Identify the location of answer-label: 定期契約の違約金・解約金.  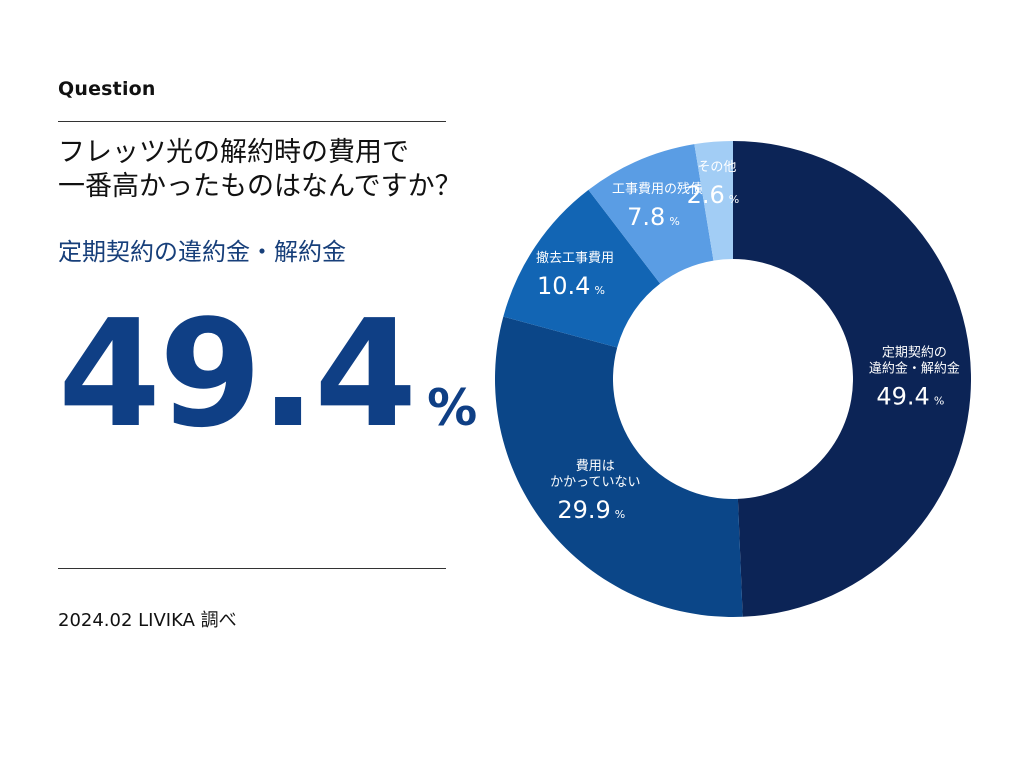
(202, 252).